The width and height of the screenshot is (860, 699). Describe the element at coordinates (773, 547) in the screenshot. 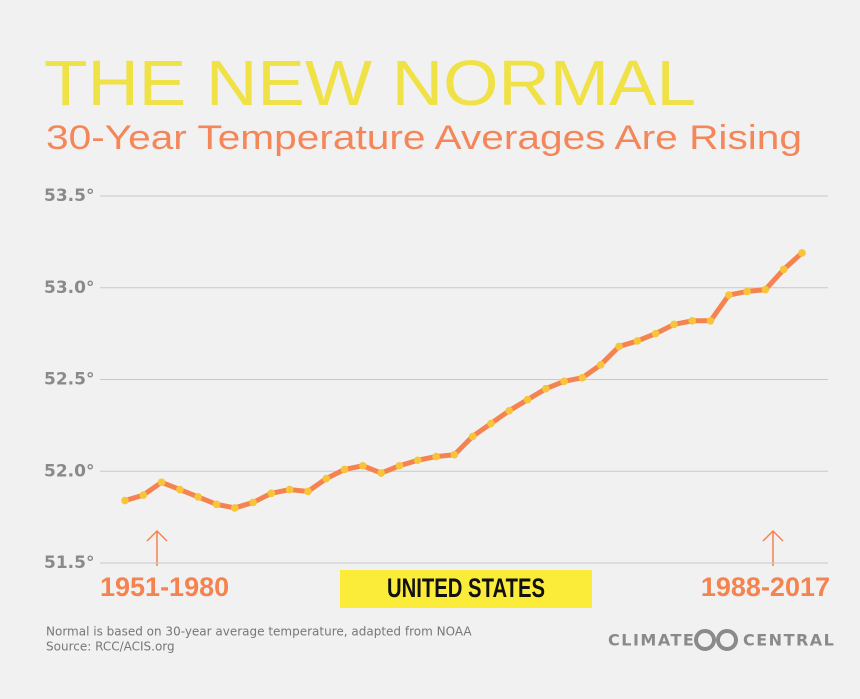

I see `arrow-end` at that location.